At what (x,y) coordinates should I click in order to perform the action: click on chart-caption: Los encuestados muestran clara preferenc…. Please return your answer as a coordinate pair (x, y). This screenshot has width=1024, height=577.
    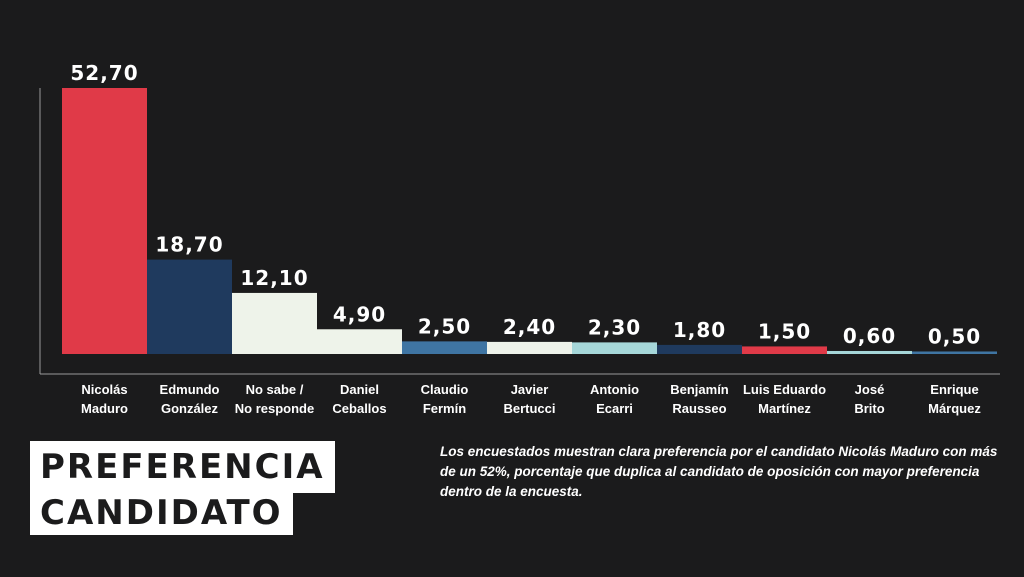
    Looking at the image, I should click on (719, 471).